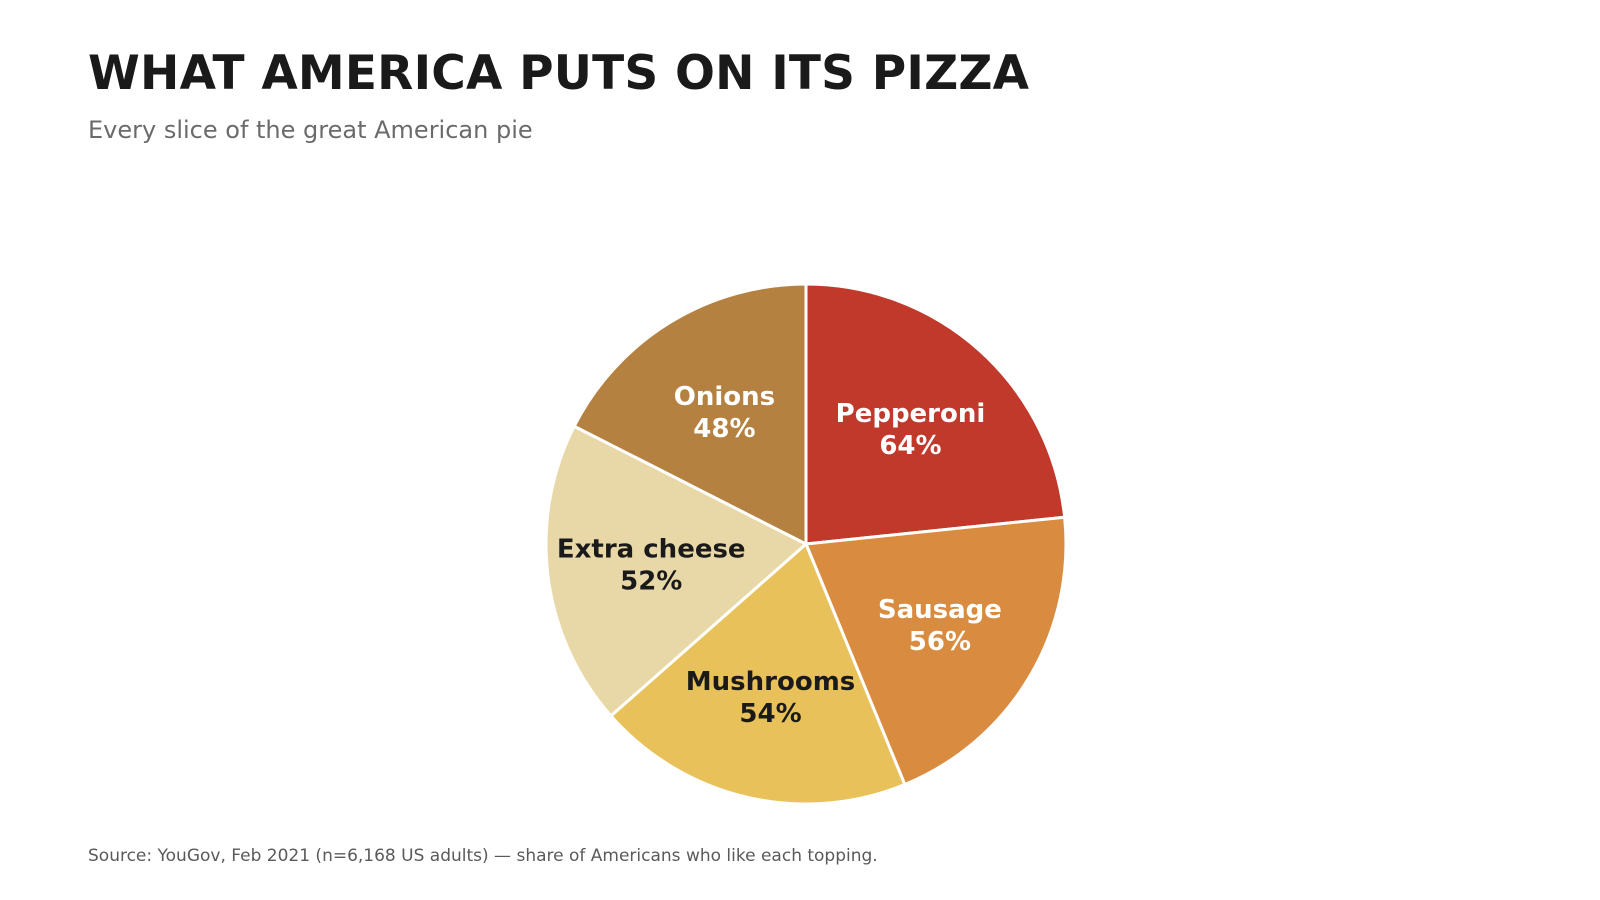 The image size is (1600, 900). I want to click on slice-value: 48%, so click(724, 429).